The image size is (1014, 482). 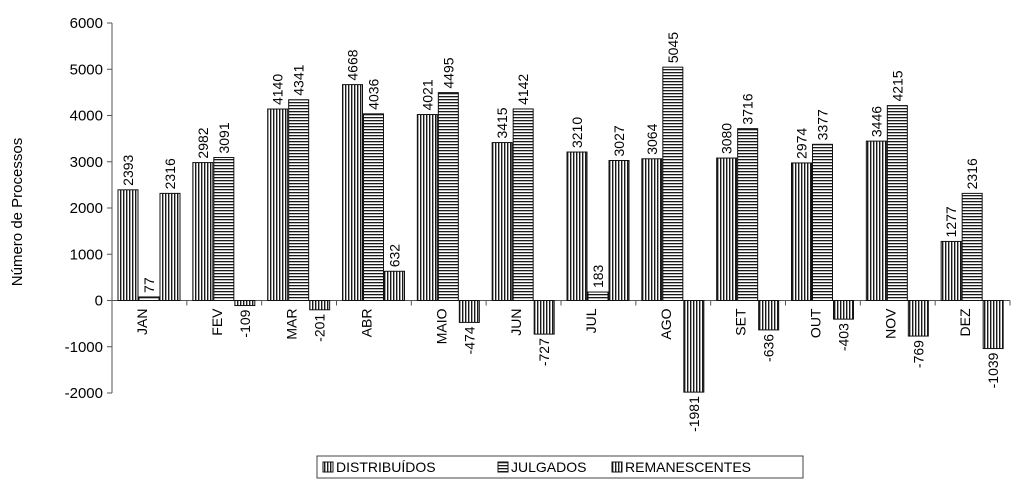 I want to click on y-tick-label: 0, so click(x=99, y=301).